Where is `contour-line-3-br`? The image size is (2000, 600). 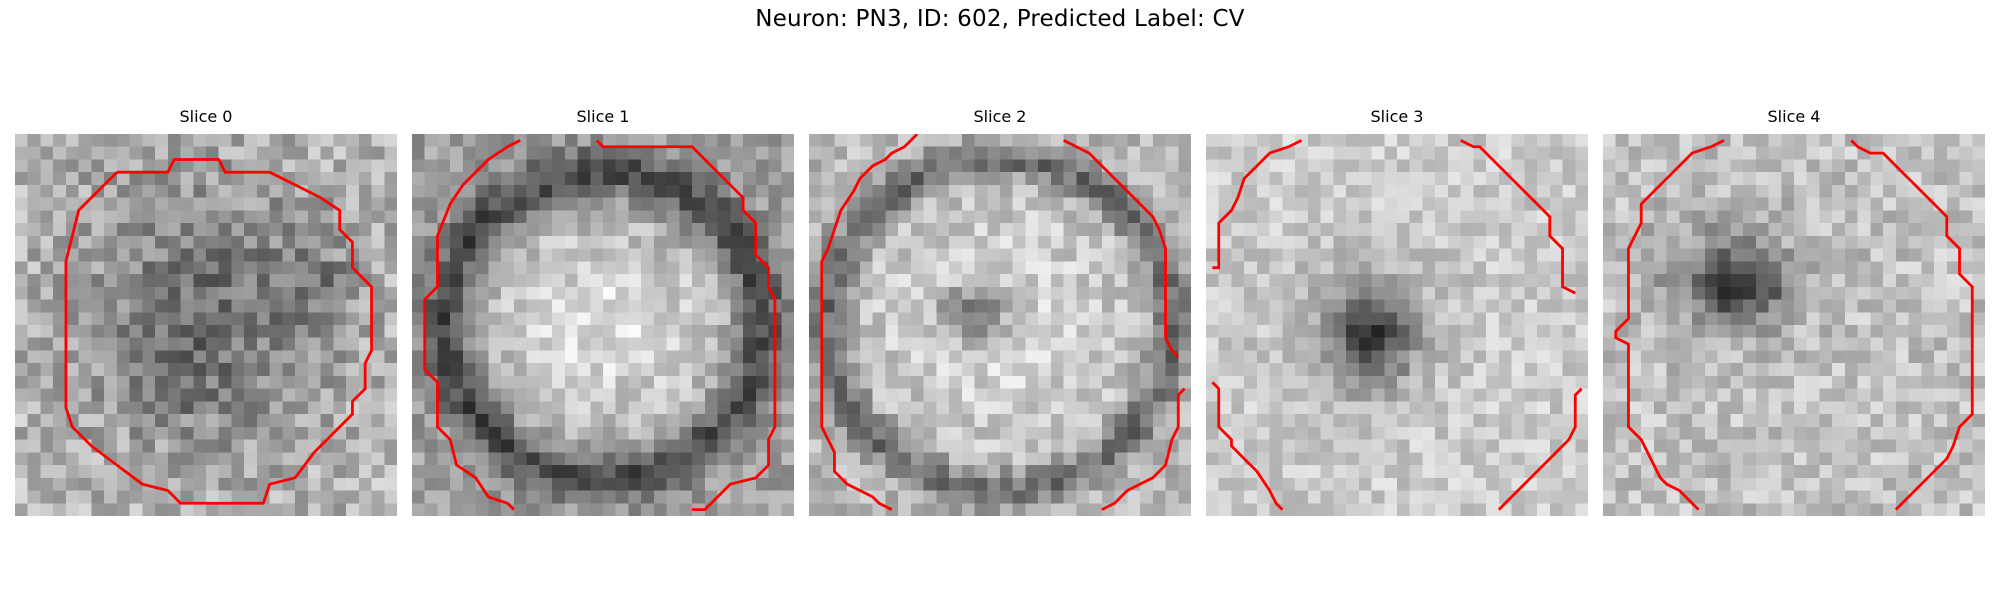 contour-line-3-br is located at coordinates (1540, 449).